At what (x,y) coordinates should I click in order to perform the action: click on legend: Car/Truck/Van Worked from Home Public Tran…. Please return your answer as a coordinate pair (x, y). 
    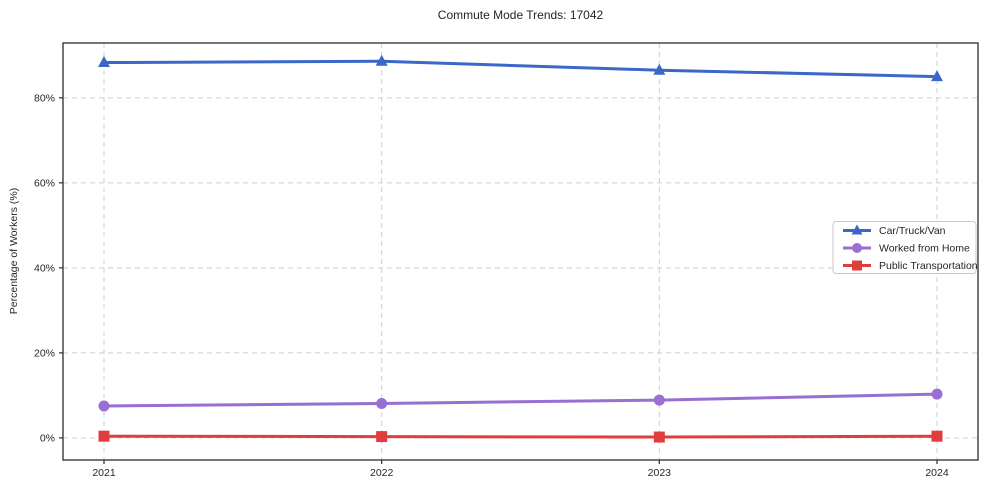
    Looking at the image, I should click on (905, 247).